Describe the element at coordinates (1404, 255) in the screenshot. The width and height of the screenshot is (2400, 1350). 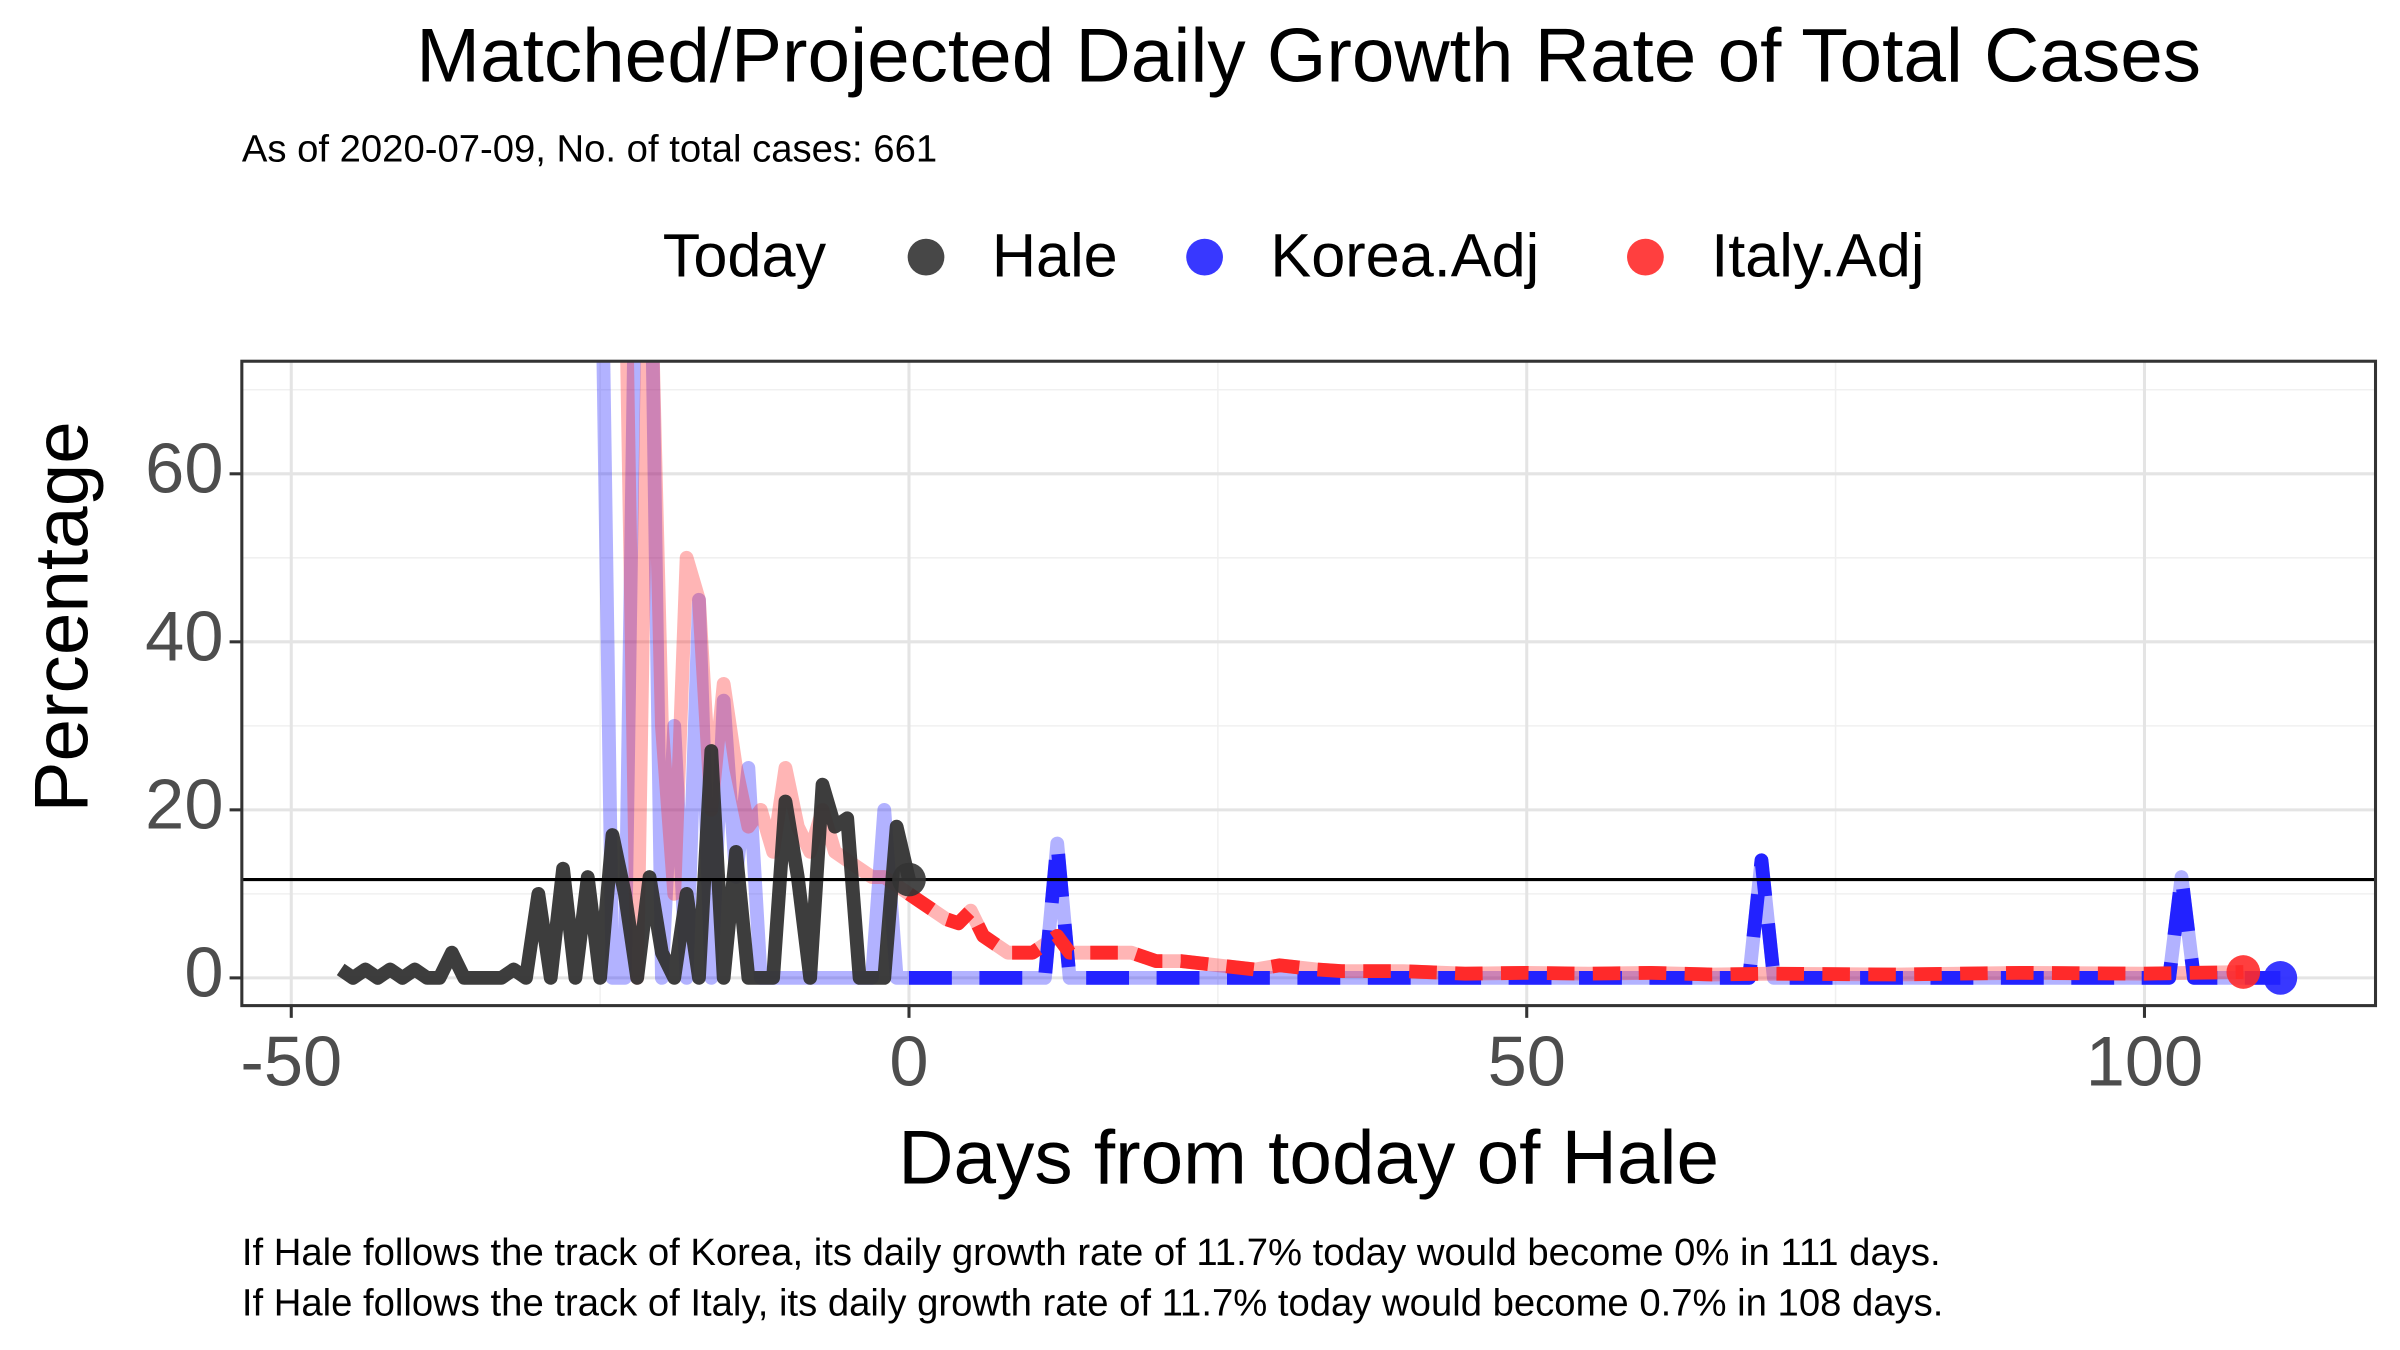
I see `legend-label: Korea.Adj` at that location.